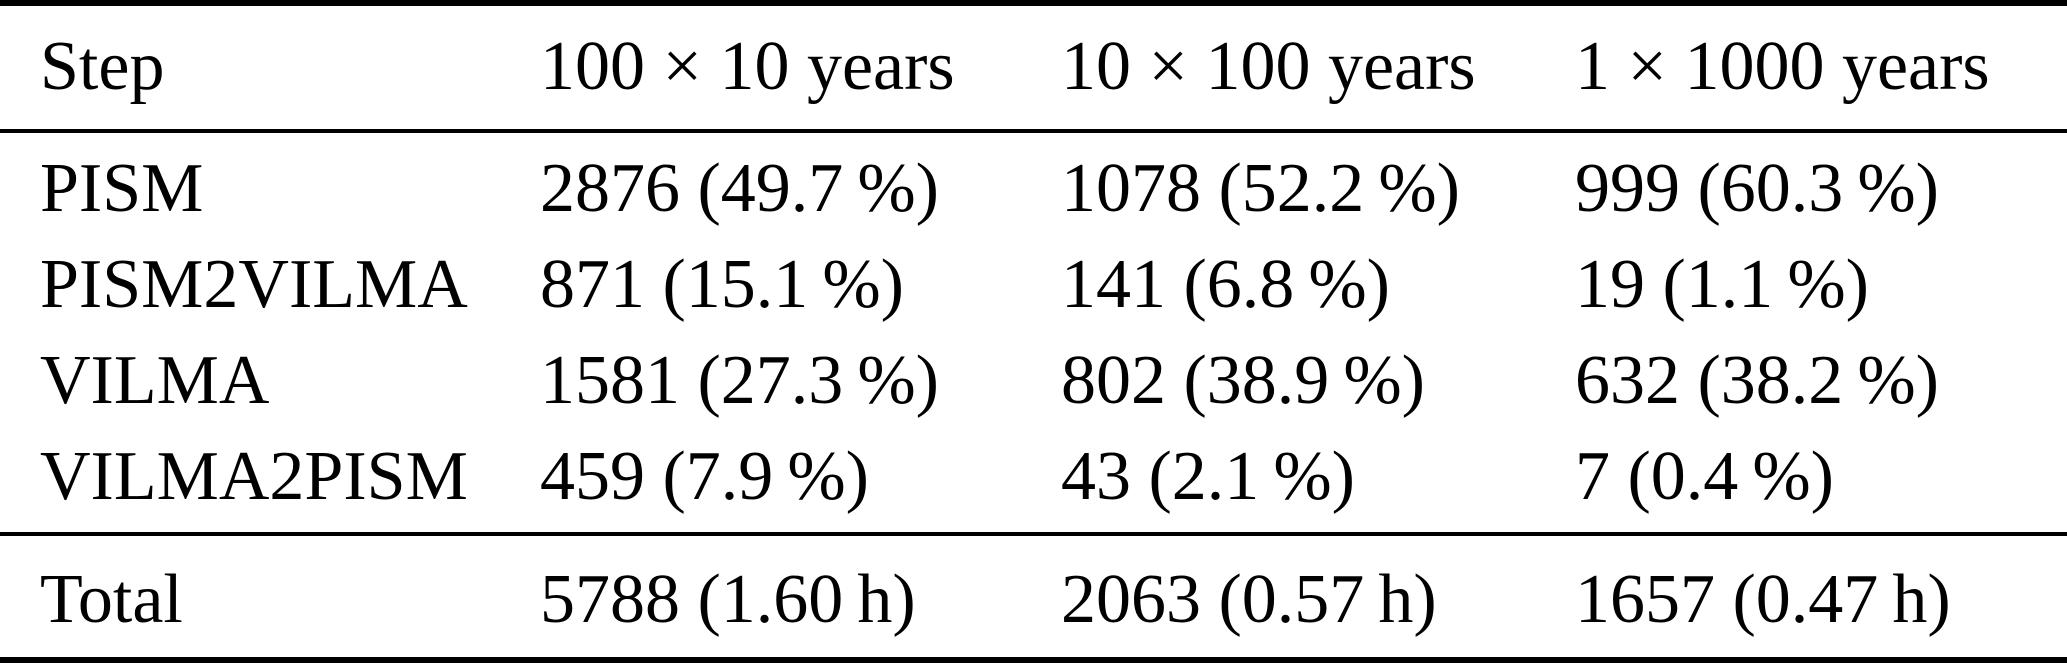  What do you see at coordinates (800, 594) in the screenshot?
I see `total-cell: 5788 (1.60 h)` at bounding box center [800, 594].